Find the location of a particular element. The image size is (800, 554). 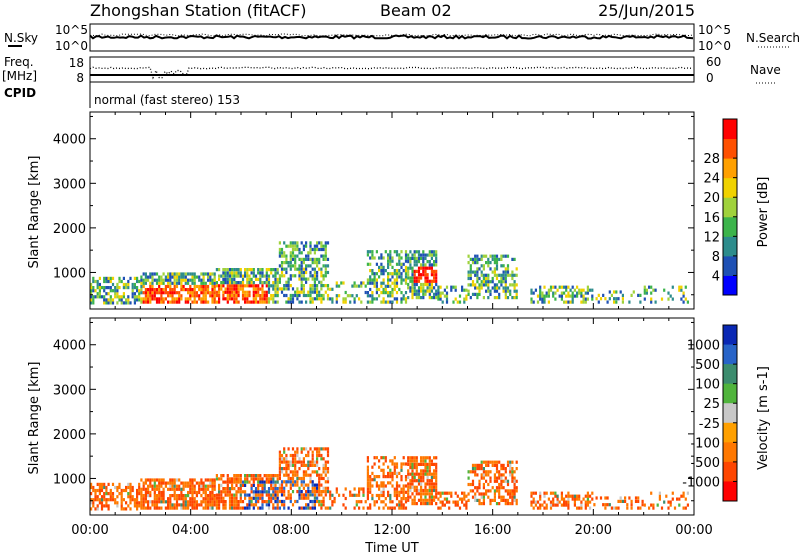

power-ytick-label: 1000 is located at coordinates (69, 273).